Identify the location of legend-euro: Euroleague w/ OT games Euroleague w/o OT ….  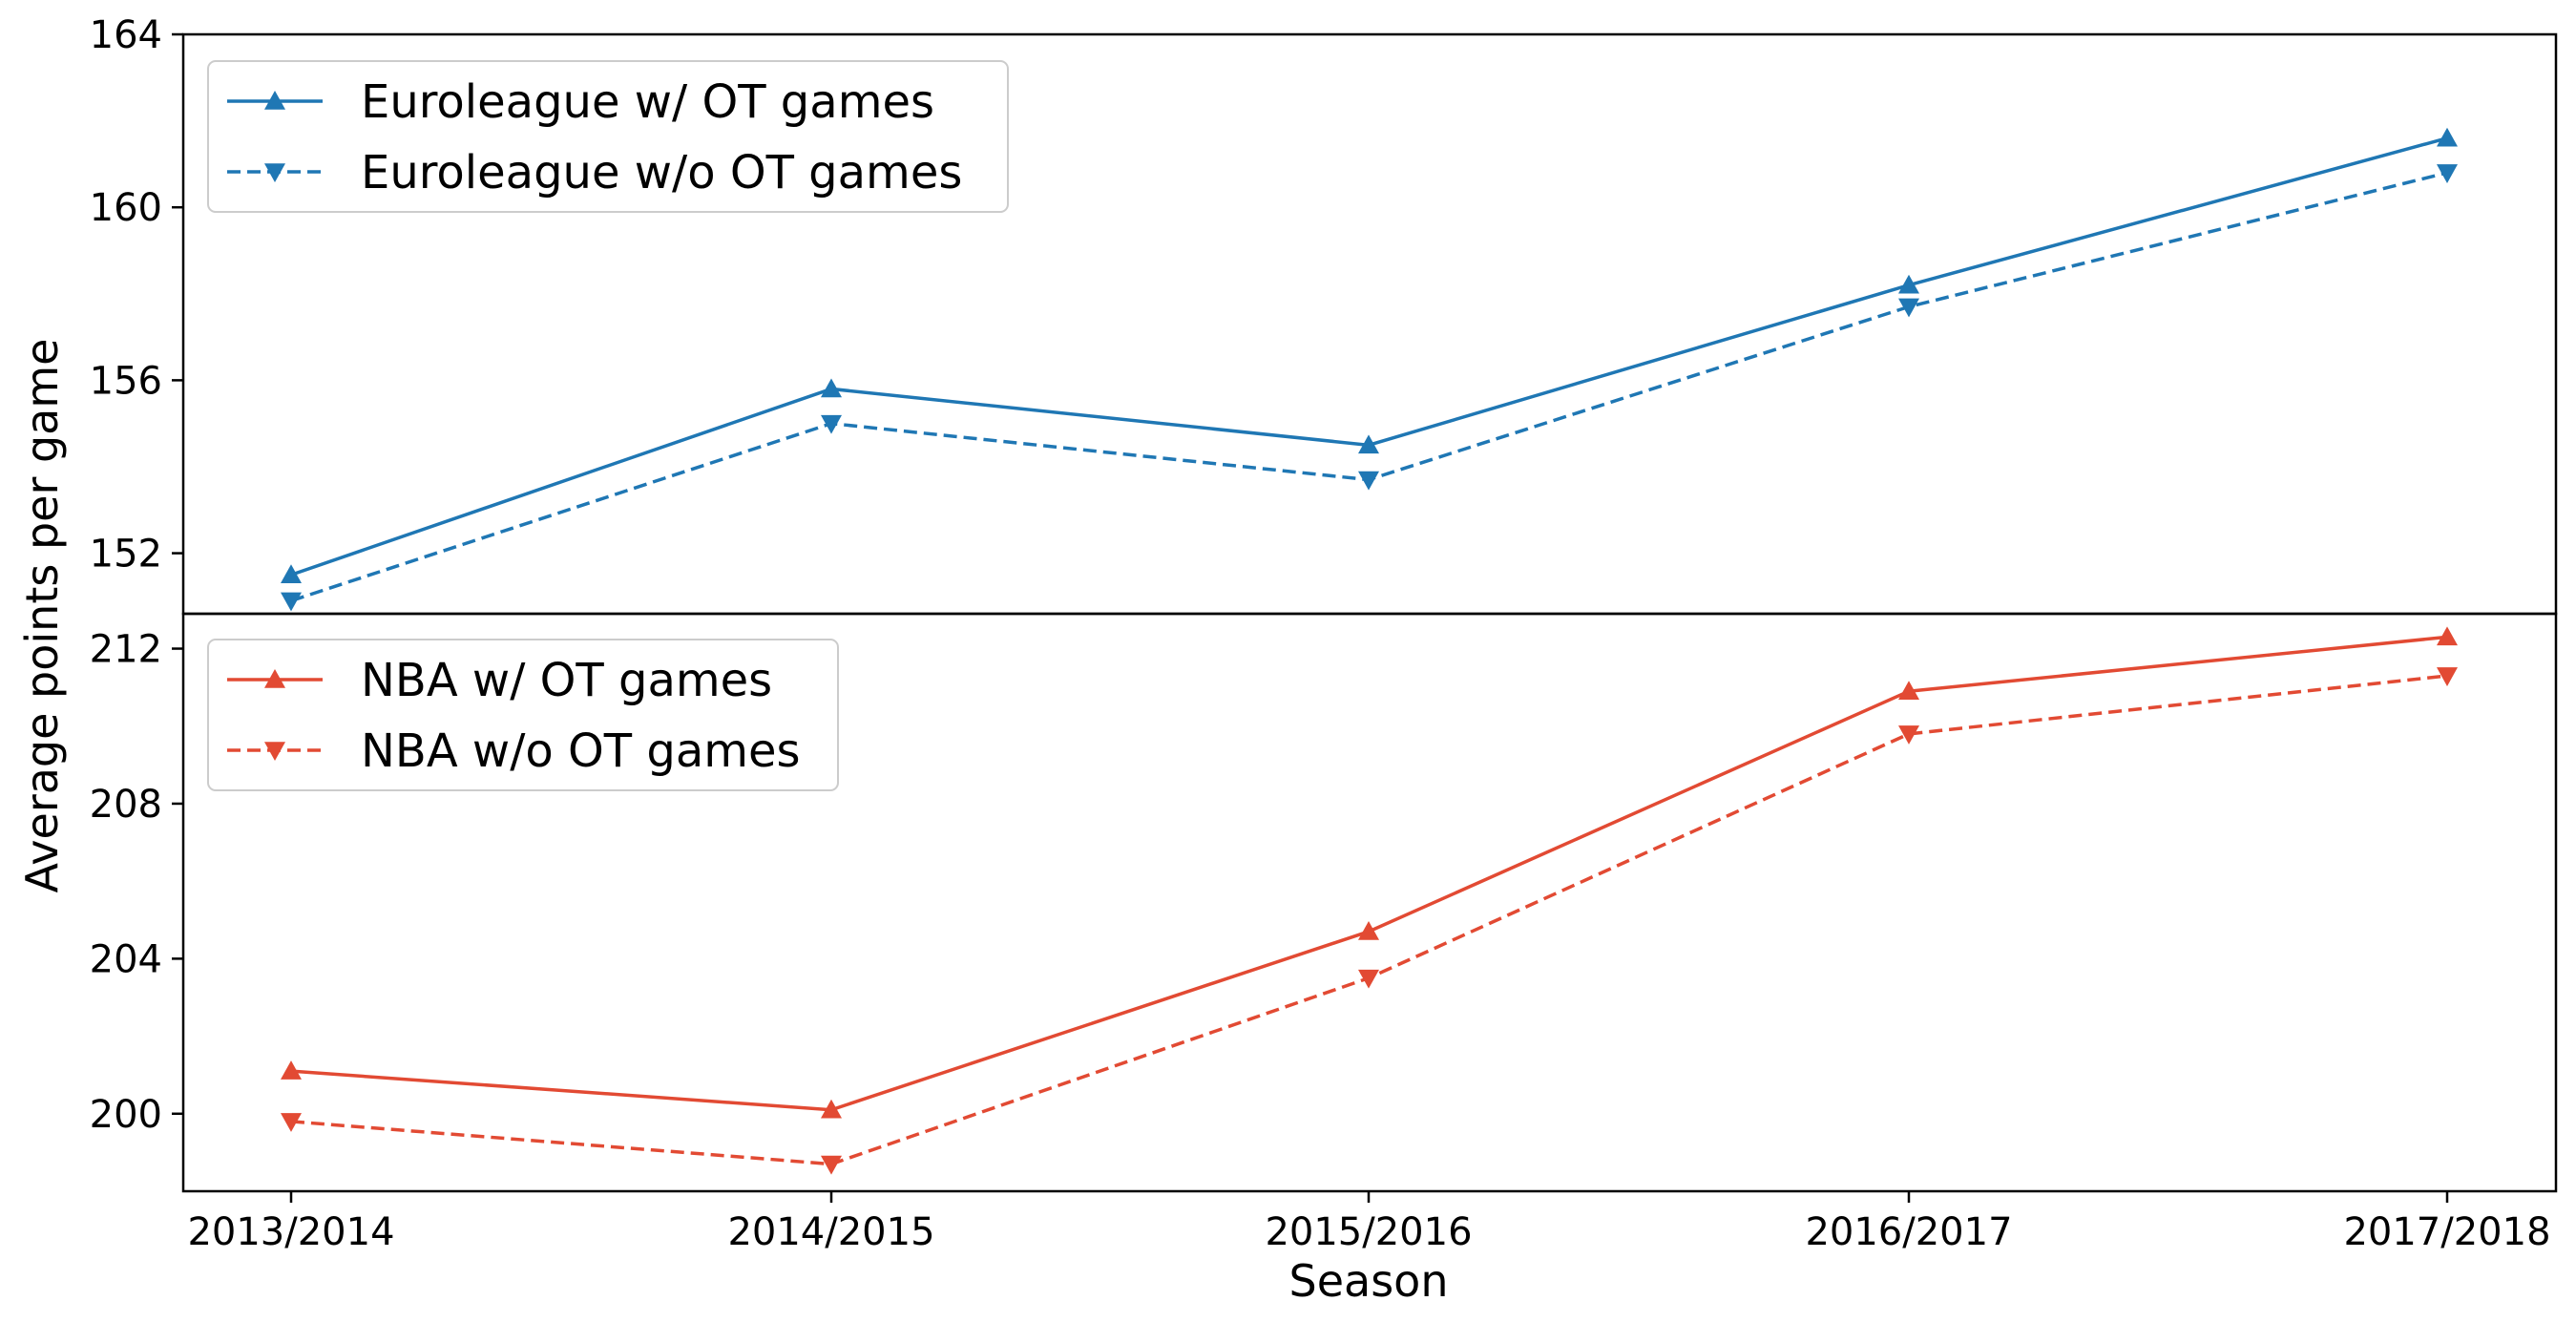
(608, 136).